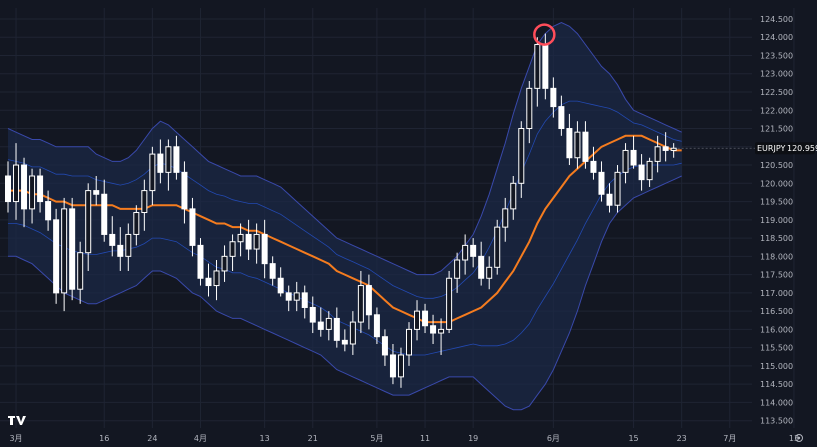  I want to click on last-price-label: EURJPY 120.959, so click(747, 148).